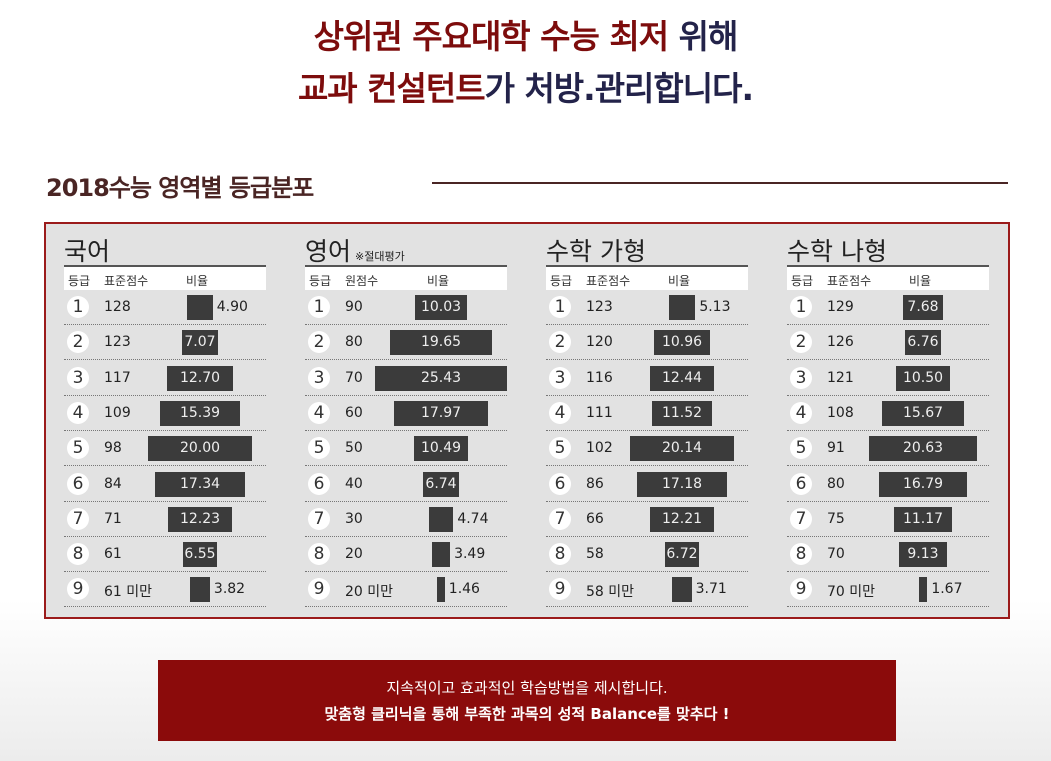 This screenshot has width=1051, height=761. I want to click on headline-navy: 가 처방.관리합니다., so click(619, 88).